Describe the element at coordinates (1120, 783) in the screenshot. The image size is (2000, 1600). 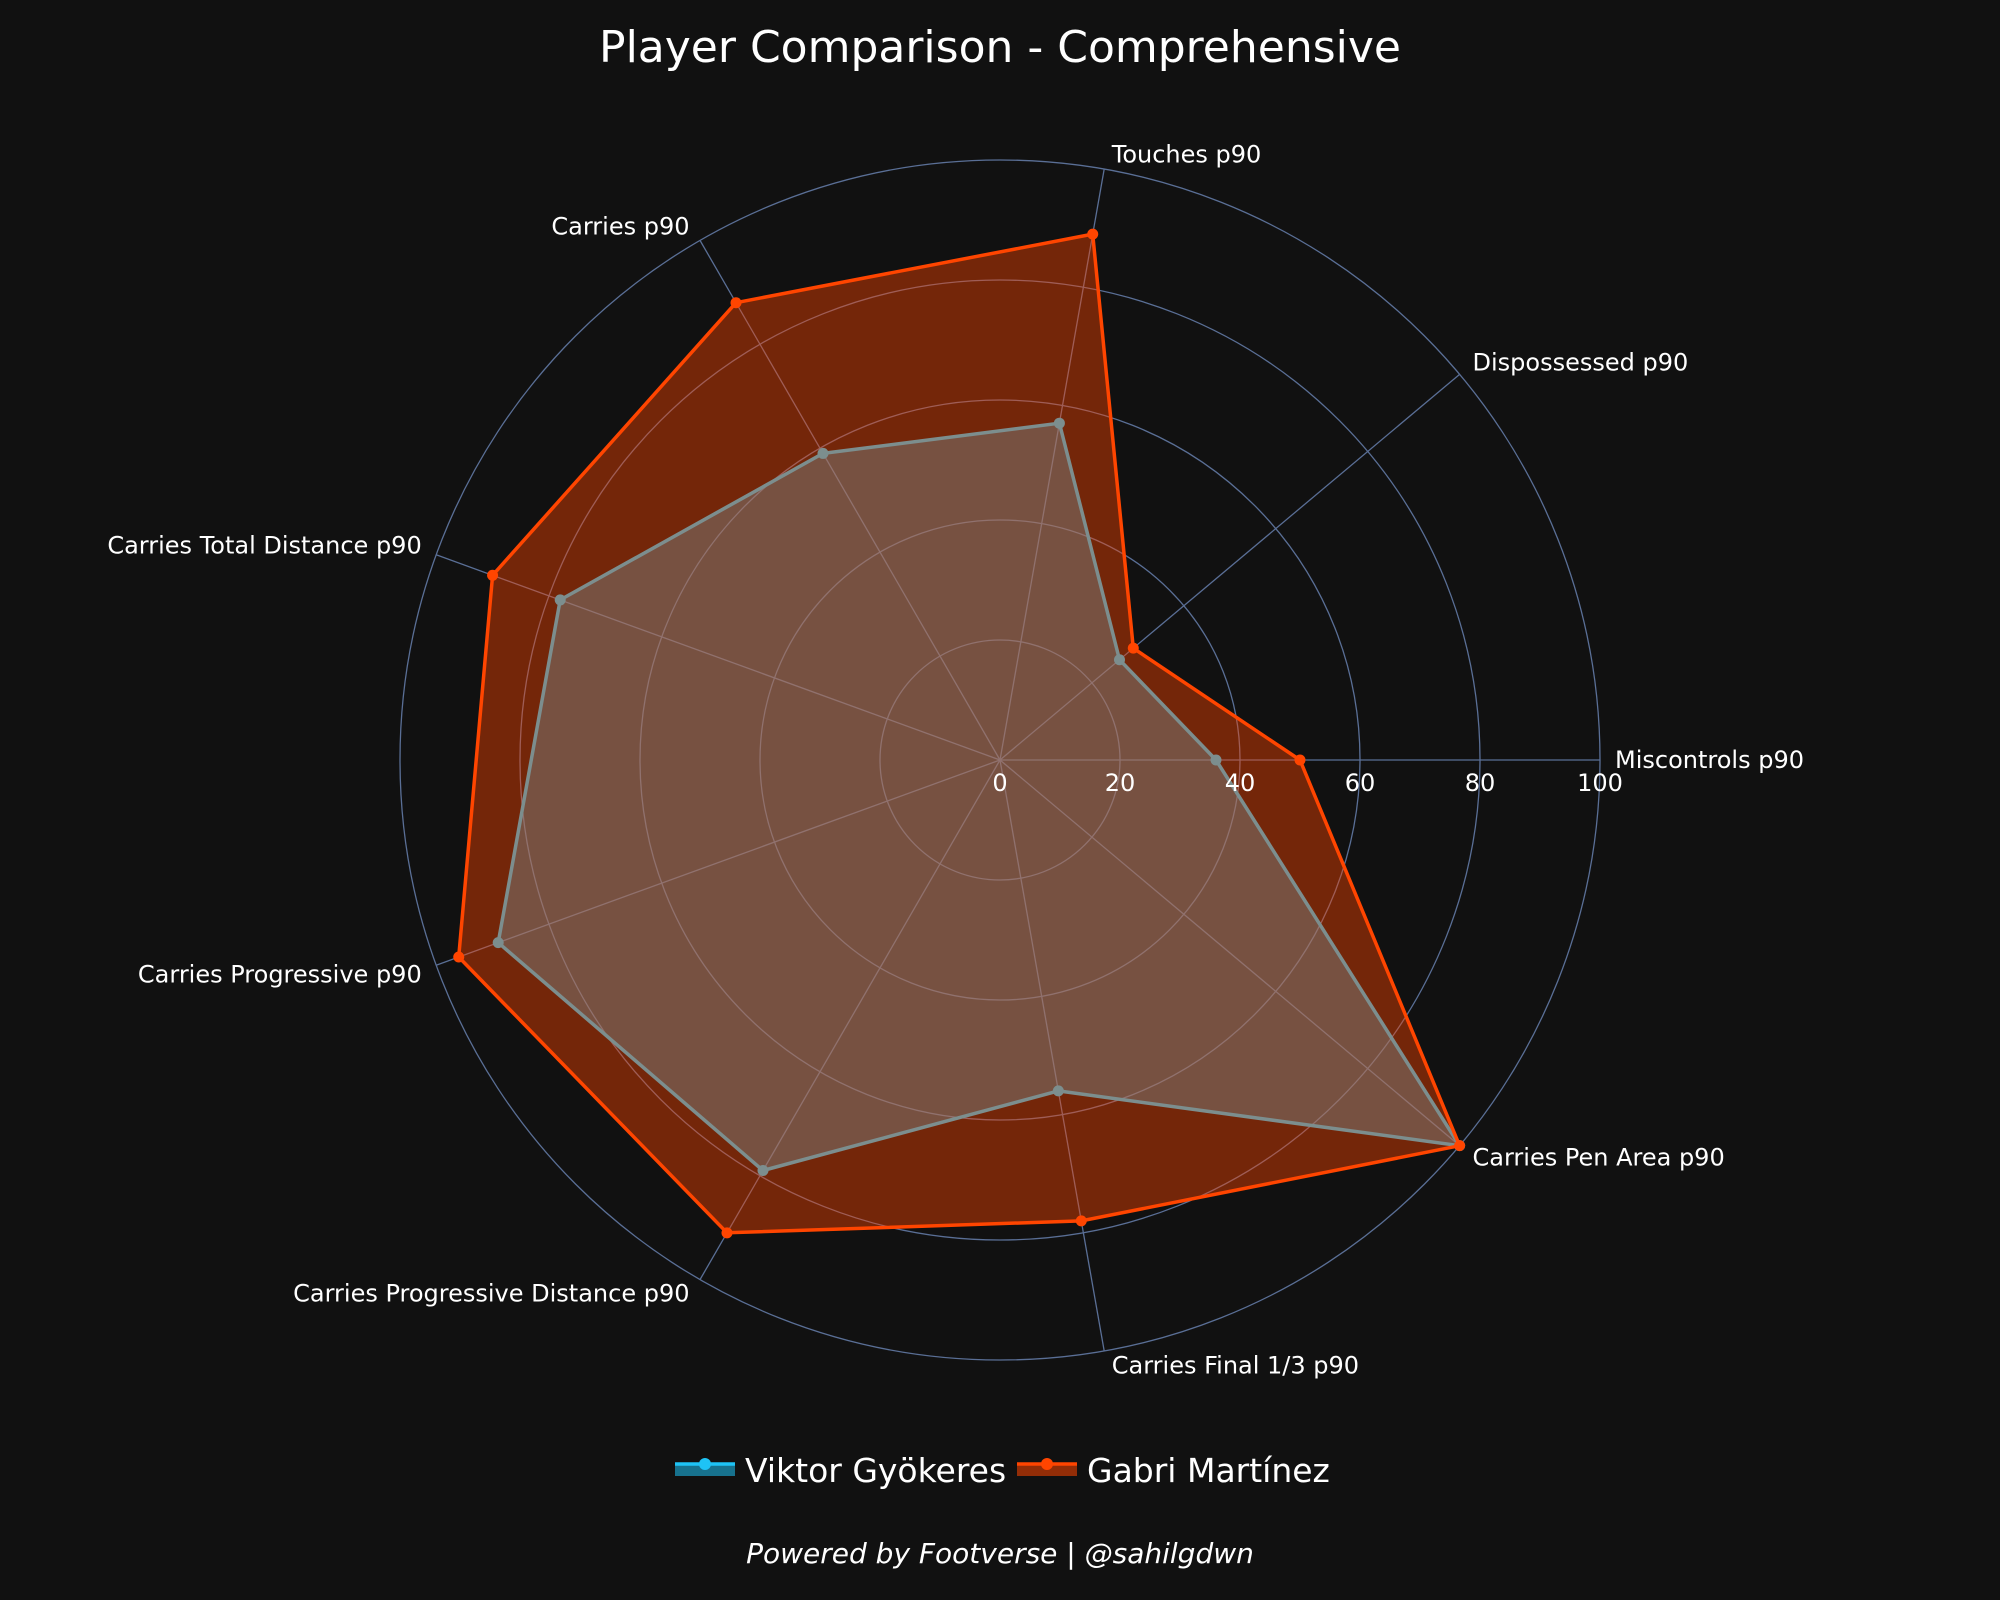
I see `radial-tick-label-20: 20` at that location.